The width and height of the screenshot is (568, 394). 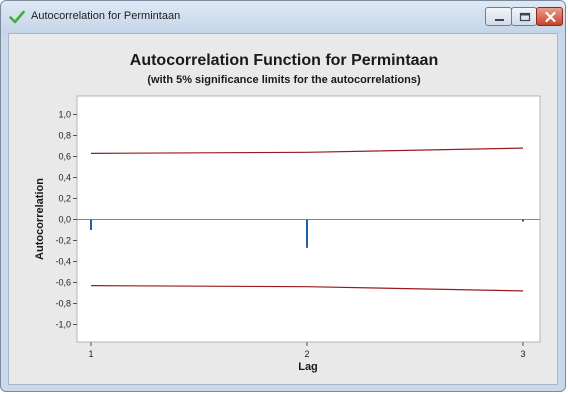 What do you see at coordinates (64, 220) in the screenshot?
I see `y-tick-label: 0,0` at bounding box center [64, 220].